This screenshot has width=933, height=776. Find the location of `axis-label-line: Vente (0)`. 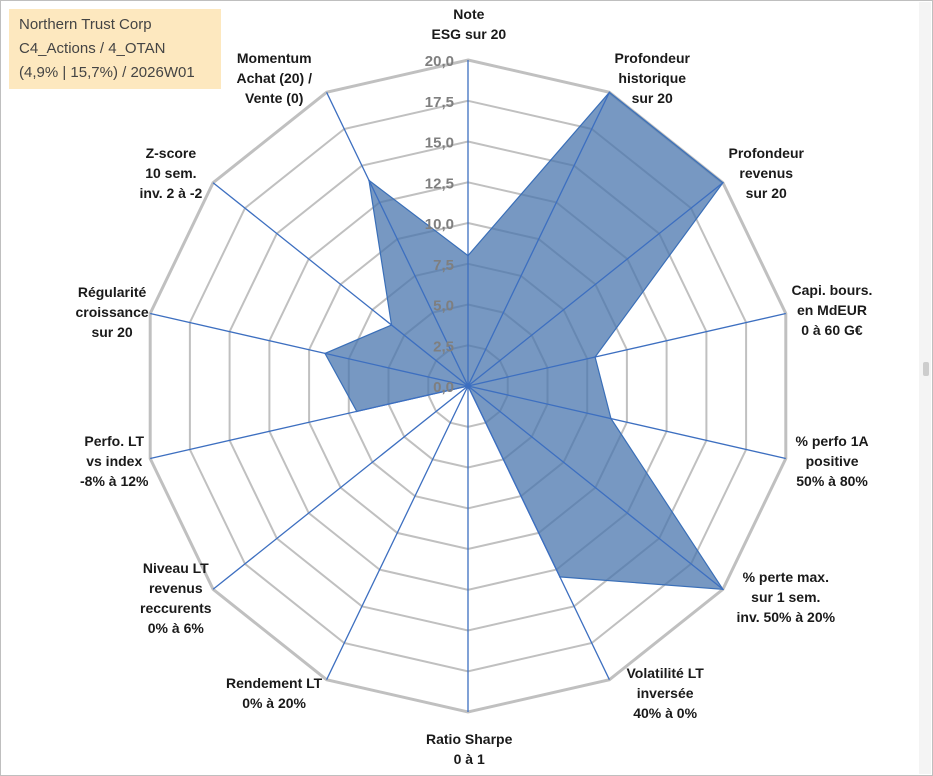

axis-label-line: Vente (0) is located at coordinates (274, 98).